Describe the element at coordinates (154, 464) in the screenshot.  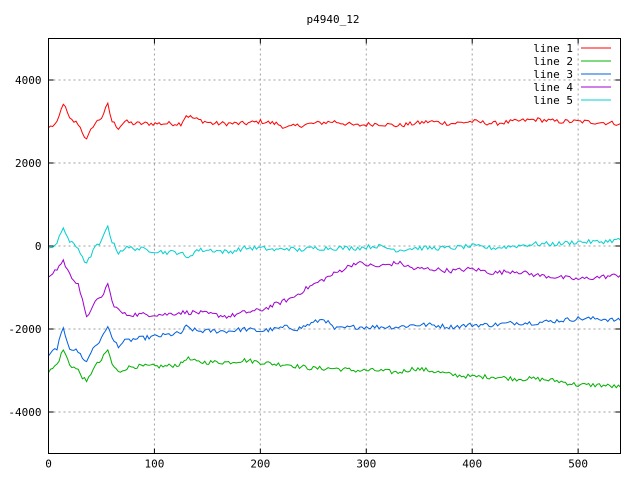
I see `x-tick-label: 100` at that location.